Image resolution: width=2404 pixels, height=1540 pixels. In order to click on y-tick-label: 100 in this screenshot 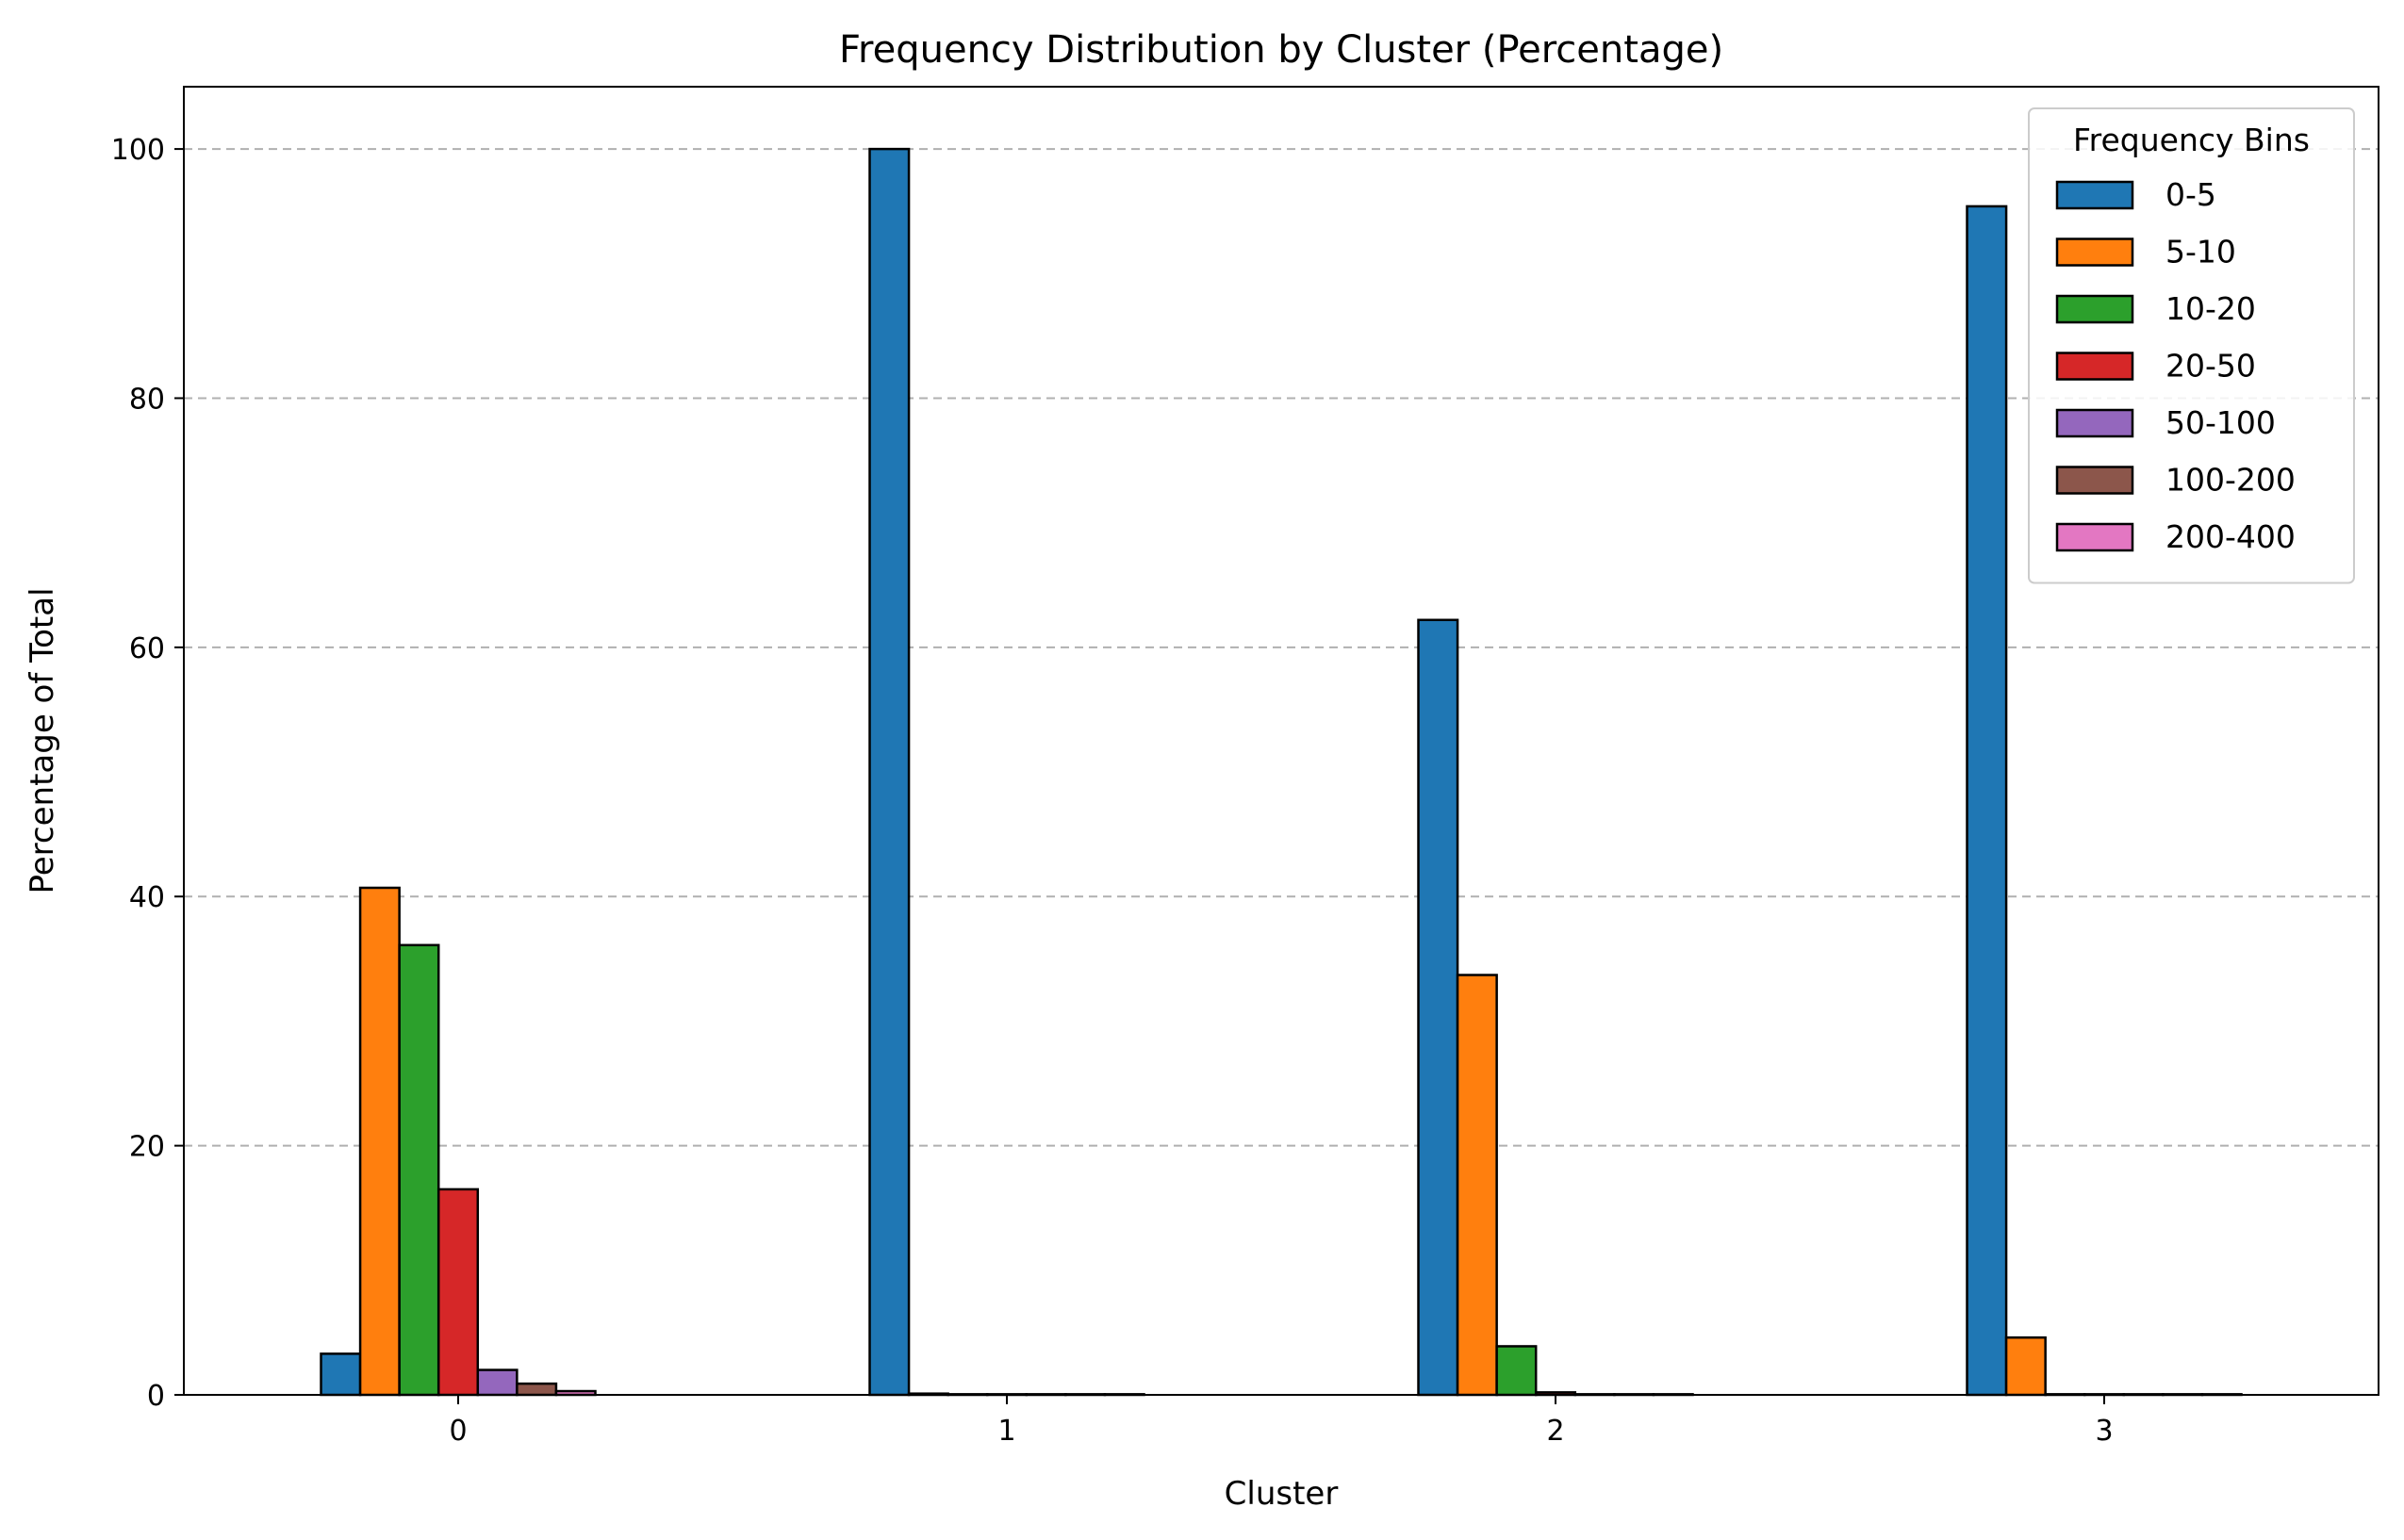, I will do `click(138, 150)`.